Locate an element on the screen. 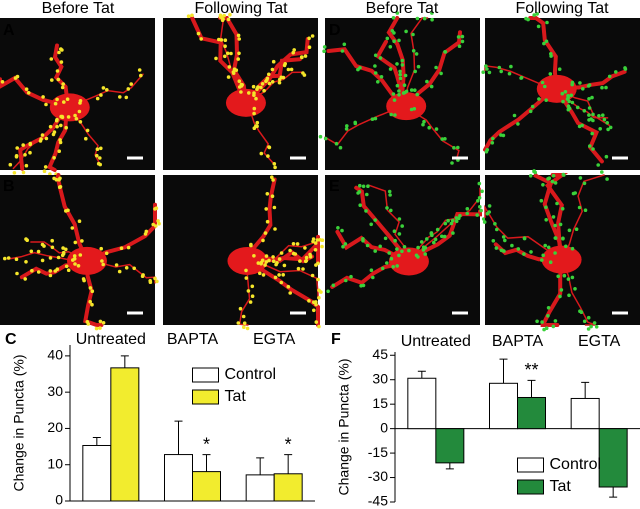 Image resolution: width=640 pixels, height=509 pixels. y-axis-label: Change in Puncta (%) is located at coordinates (344, 427).